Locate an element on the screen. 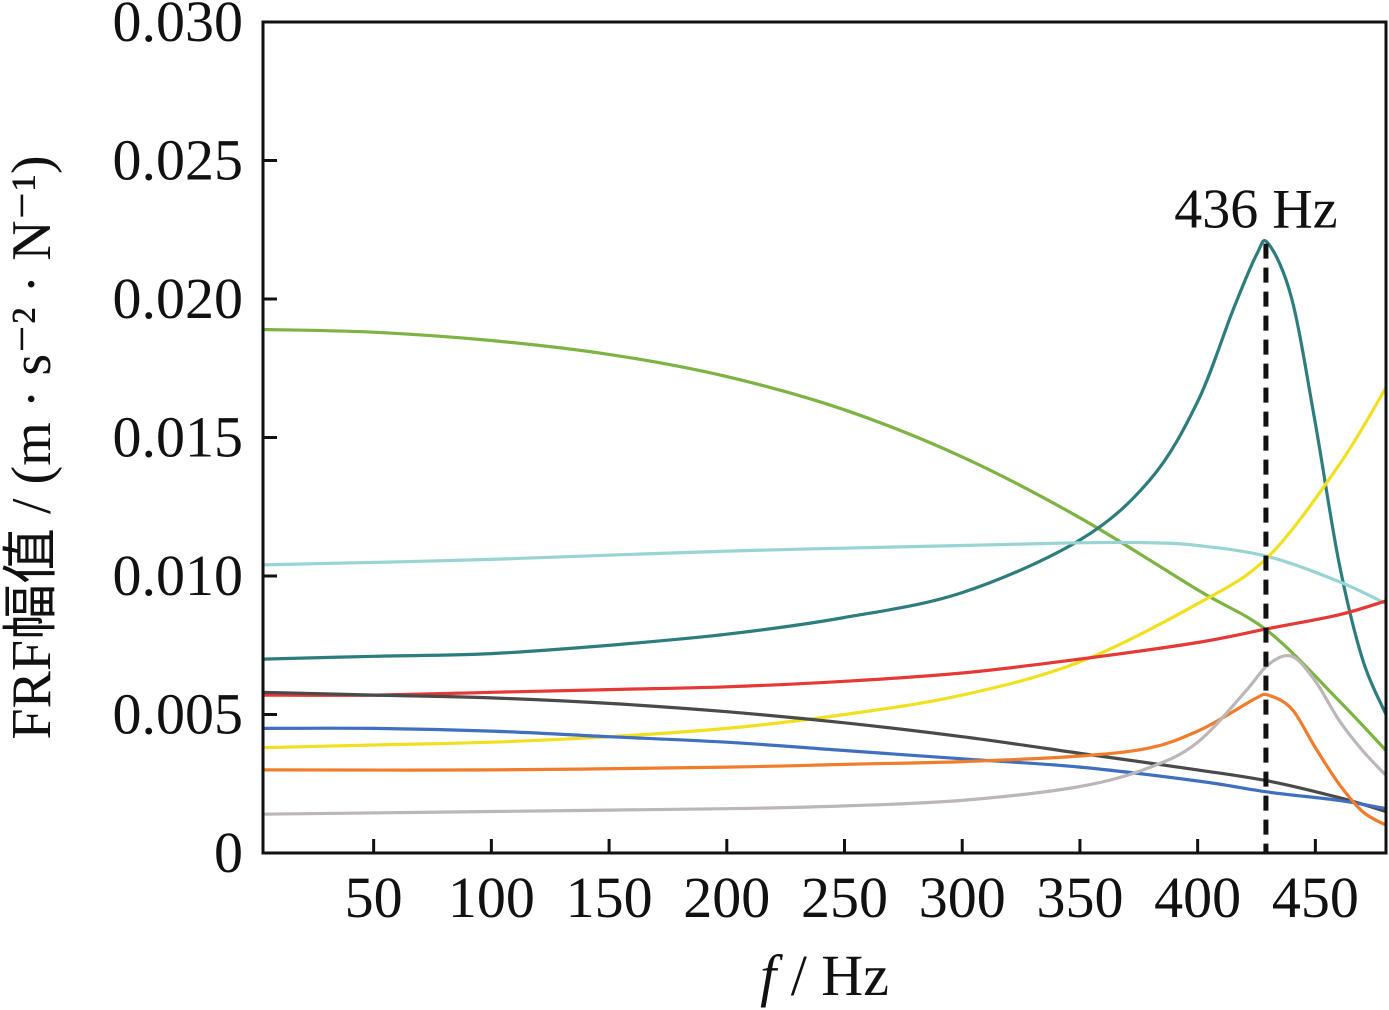 The height and width of the screenshot is (1010, 1389). y-tick-label: 0.030 is located at coordinates (178, 27).